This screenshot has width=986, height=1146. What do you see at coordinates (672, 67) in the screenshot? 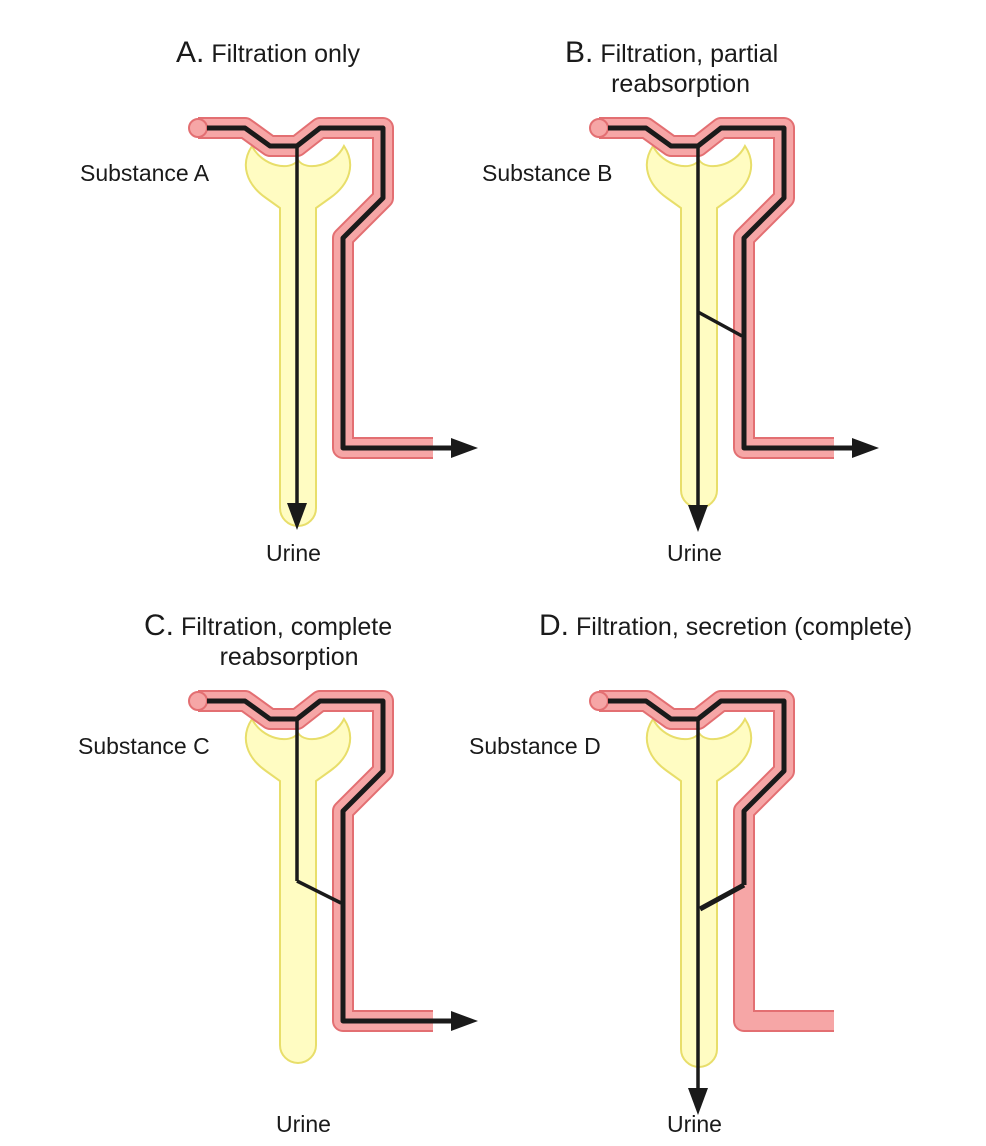
I see `panel-title: B. Filtration, partial reabsorption` at bounding box center [672, 67].